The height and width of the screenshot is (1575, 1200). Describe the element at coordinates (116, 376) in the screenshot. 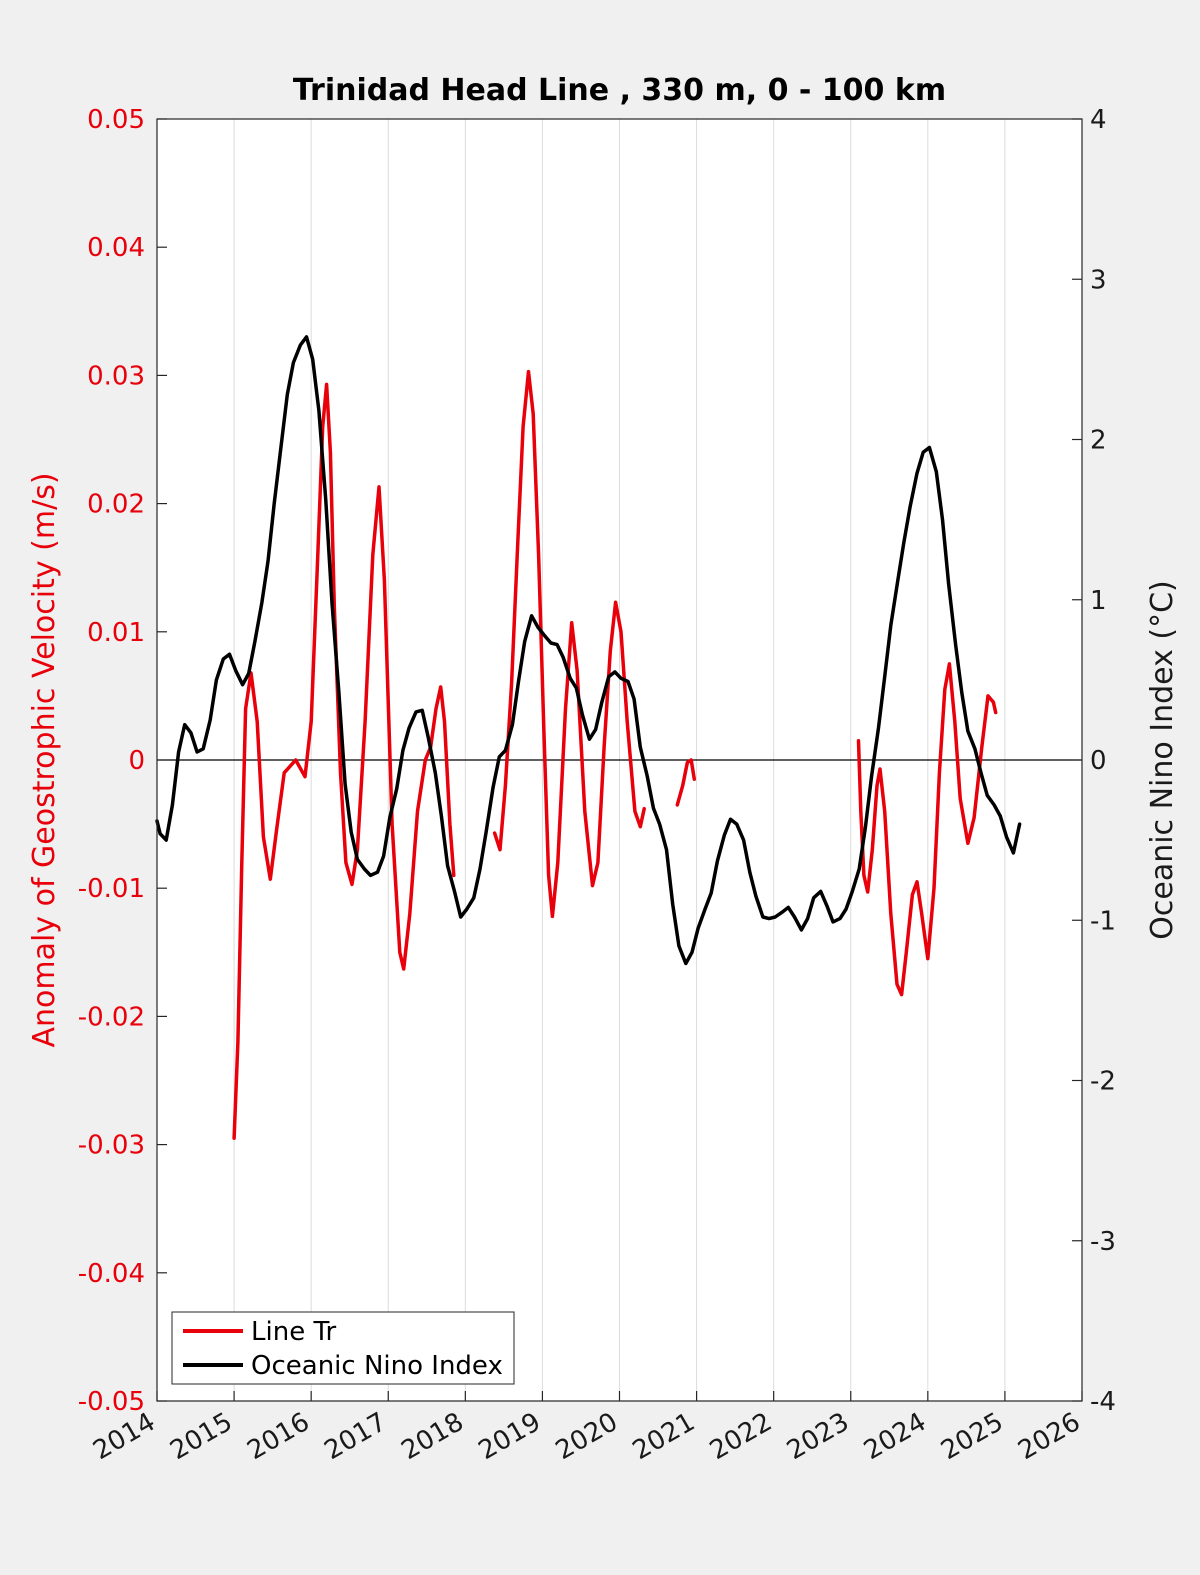

I see `y-left-tick-label: 0.03` at that location.